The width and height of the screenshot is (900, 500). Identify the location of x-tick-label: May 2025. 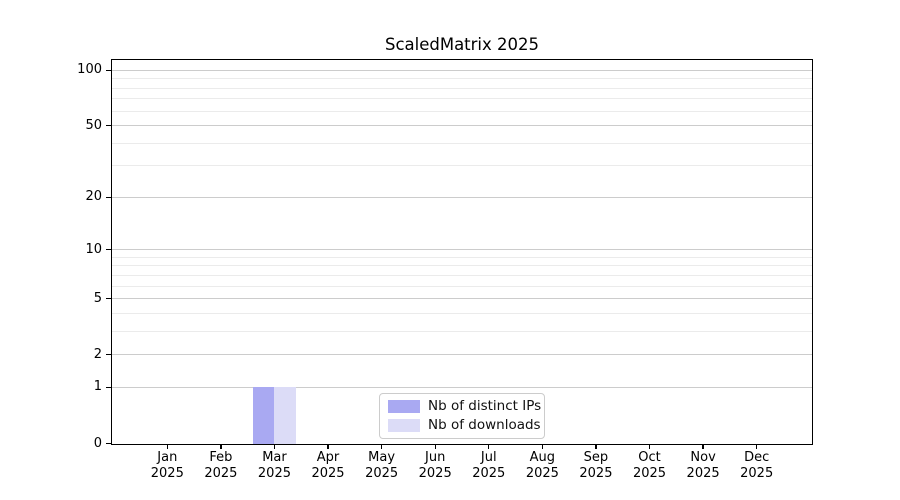
(382, 465).